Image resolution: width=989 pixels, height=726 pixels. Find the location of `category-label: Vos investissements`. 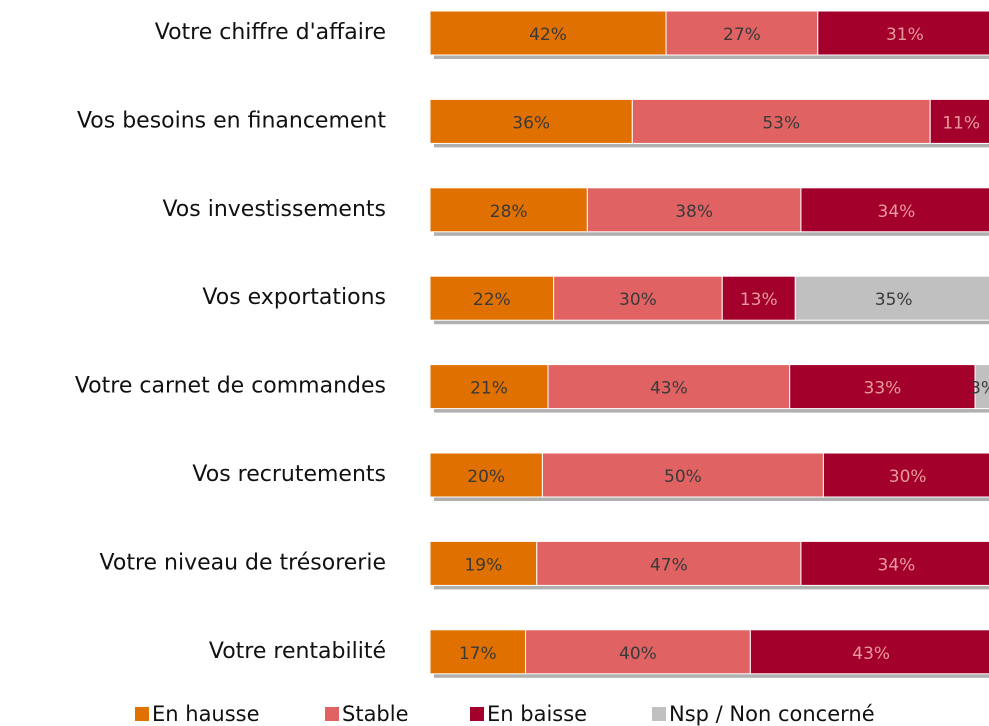

category-label: Vos investissements is located at coordinates (274, 209).